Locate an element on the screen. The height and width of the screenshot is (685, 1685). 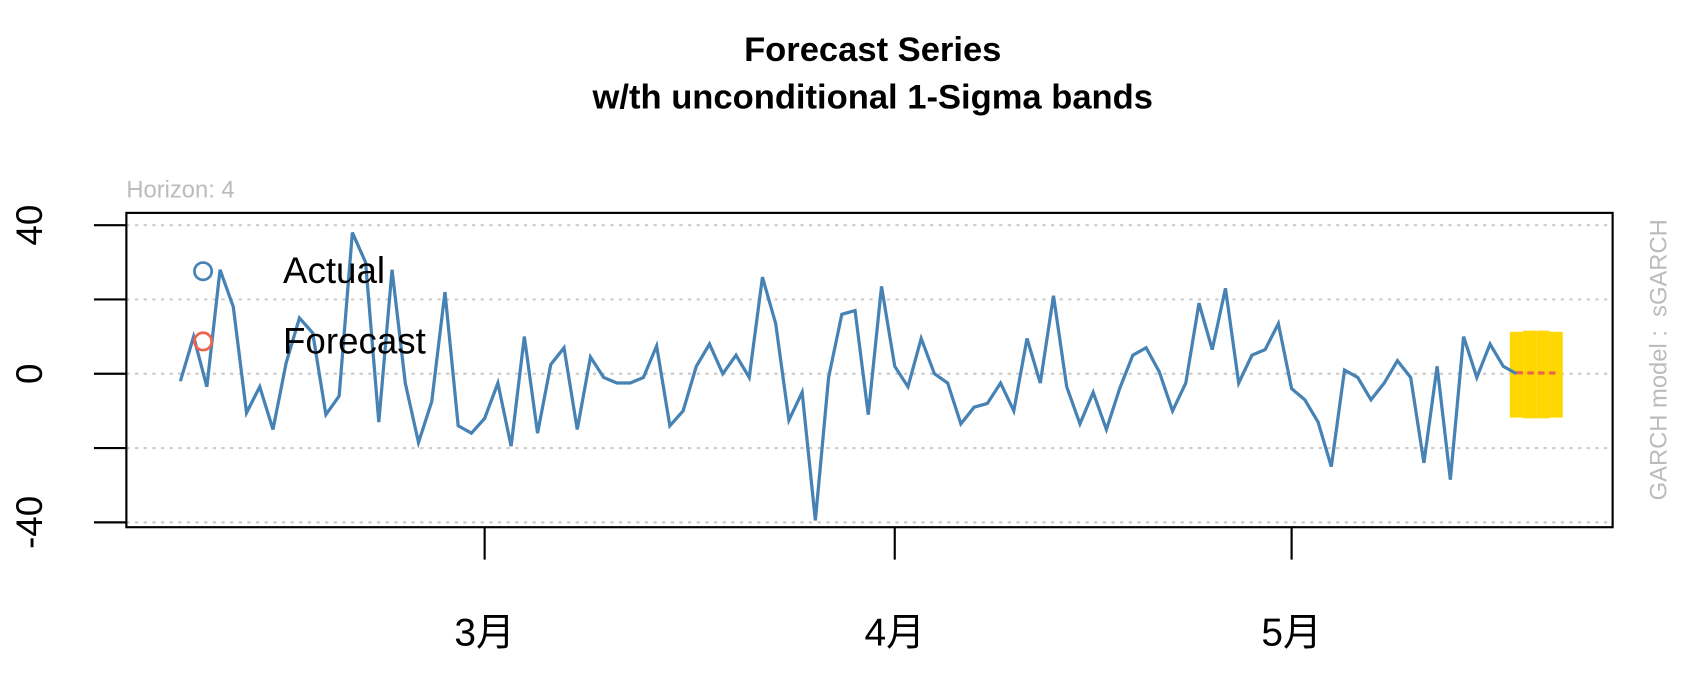
y-tick-label: 40 is located at coordinates (29, 225).